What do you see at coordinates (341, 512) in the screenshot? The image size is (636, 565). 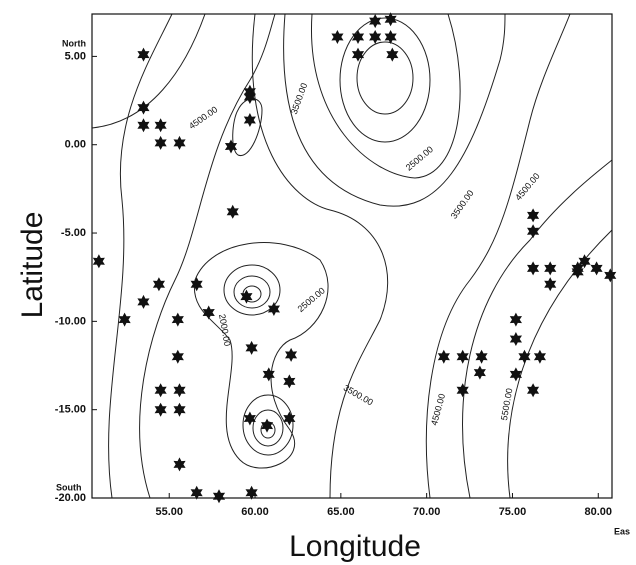 I see `x-tick-label: 65.00` at bounding box center [341, 512].